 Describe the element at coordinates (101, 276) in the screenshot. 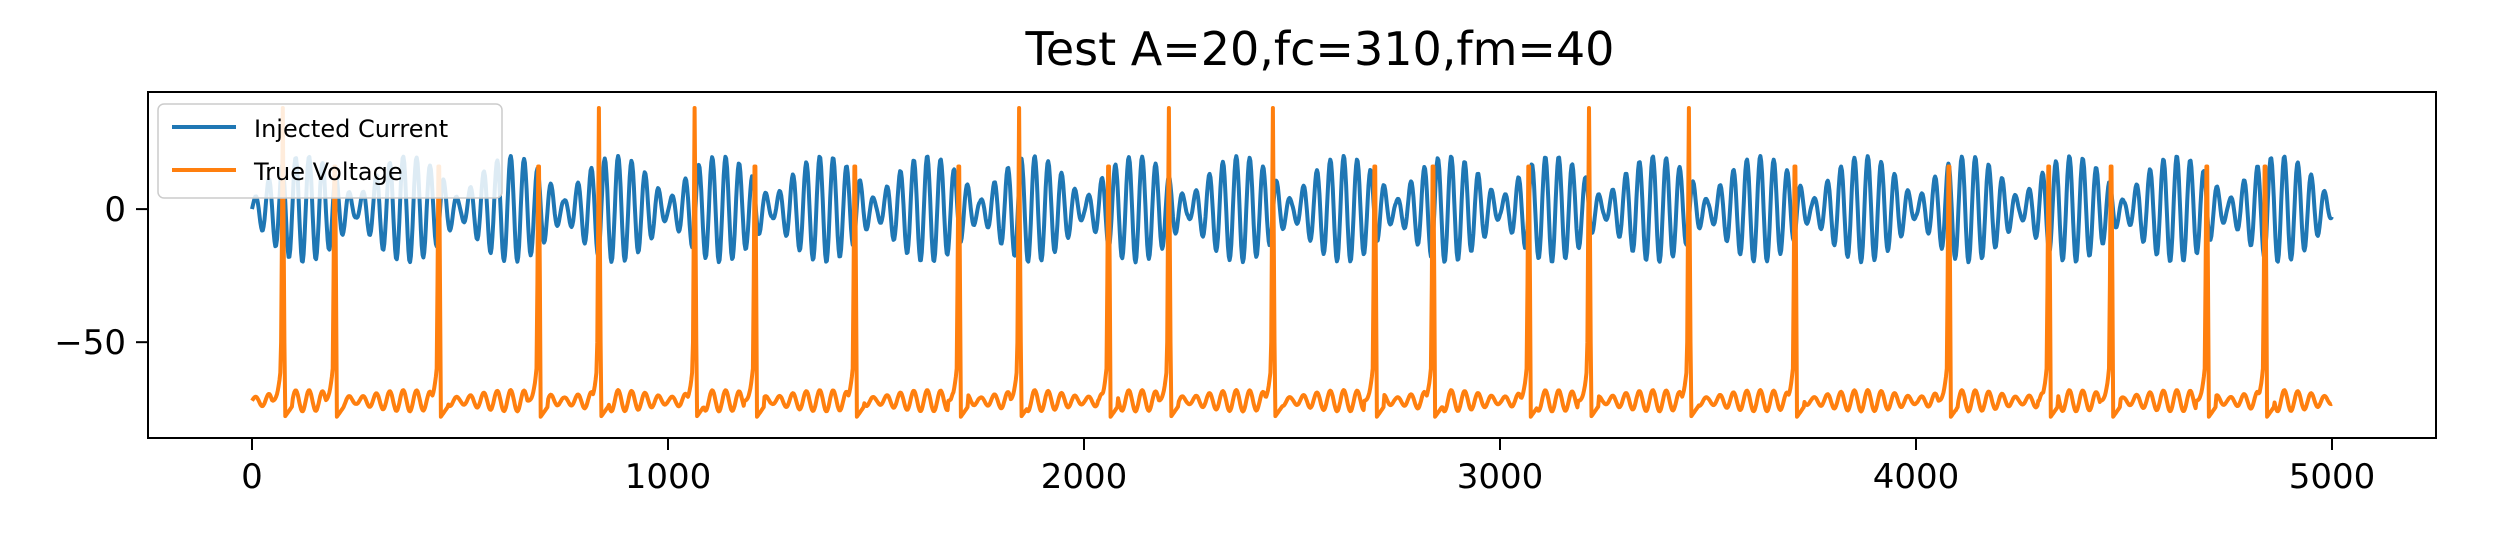

I see `y-axis: 0 −50` at that location.